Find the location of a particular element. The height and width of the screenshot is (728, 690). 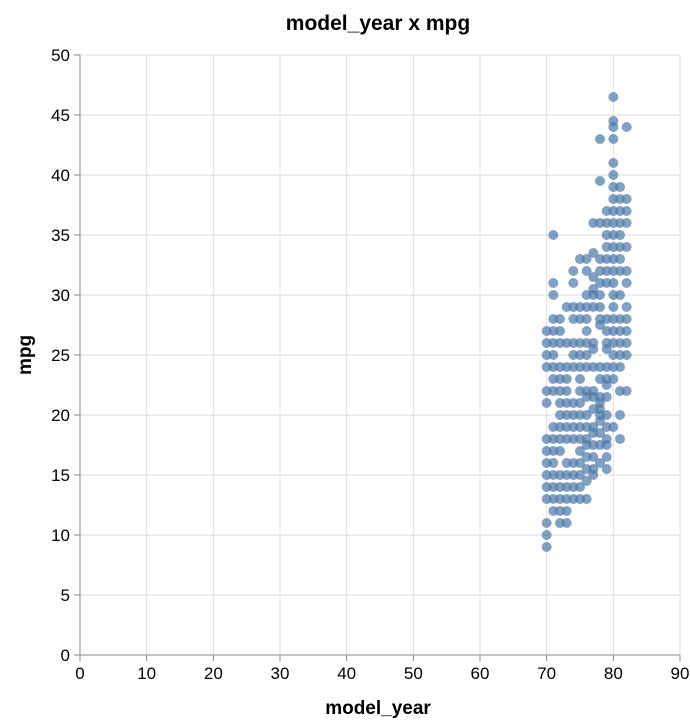

x-tick-label: 30 is located at coordinates (280, 673).